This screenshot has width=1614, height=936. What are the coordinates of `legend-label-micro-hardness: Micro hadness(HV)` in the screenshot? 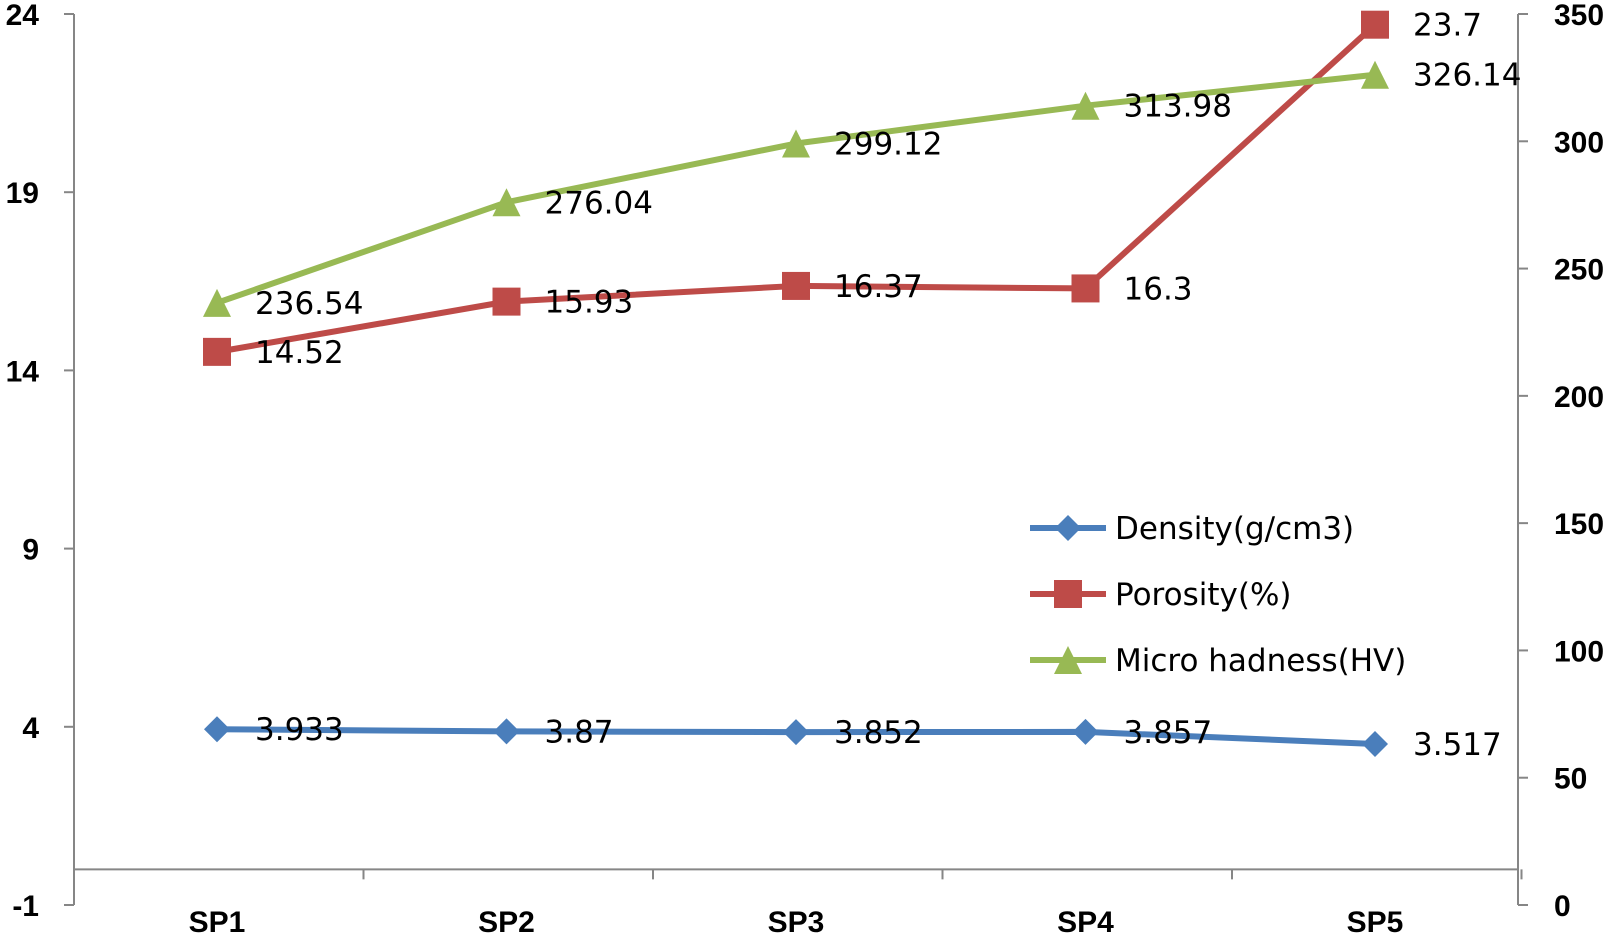 It's located at (1260, 661).